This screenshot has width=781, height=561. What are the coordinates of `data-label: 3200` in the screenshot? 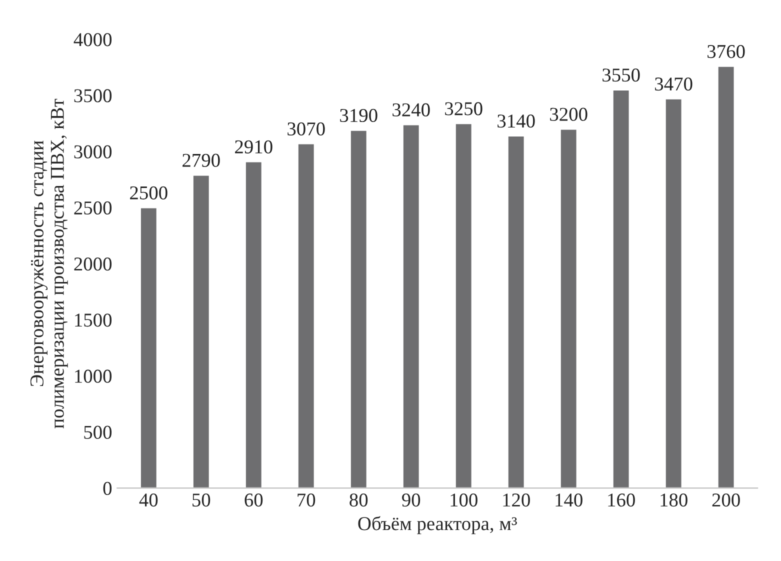 It's located at (569, 114).